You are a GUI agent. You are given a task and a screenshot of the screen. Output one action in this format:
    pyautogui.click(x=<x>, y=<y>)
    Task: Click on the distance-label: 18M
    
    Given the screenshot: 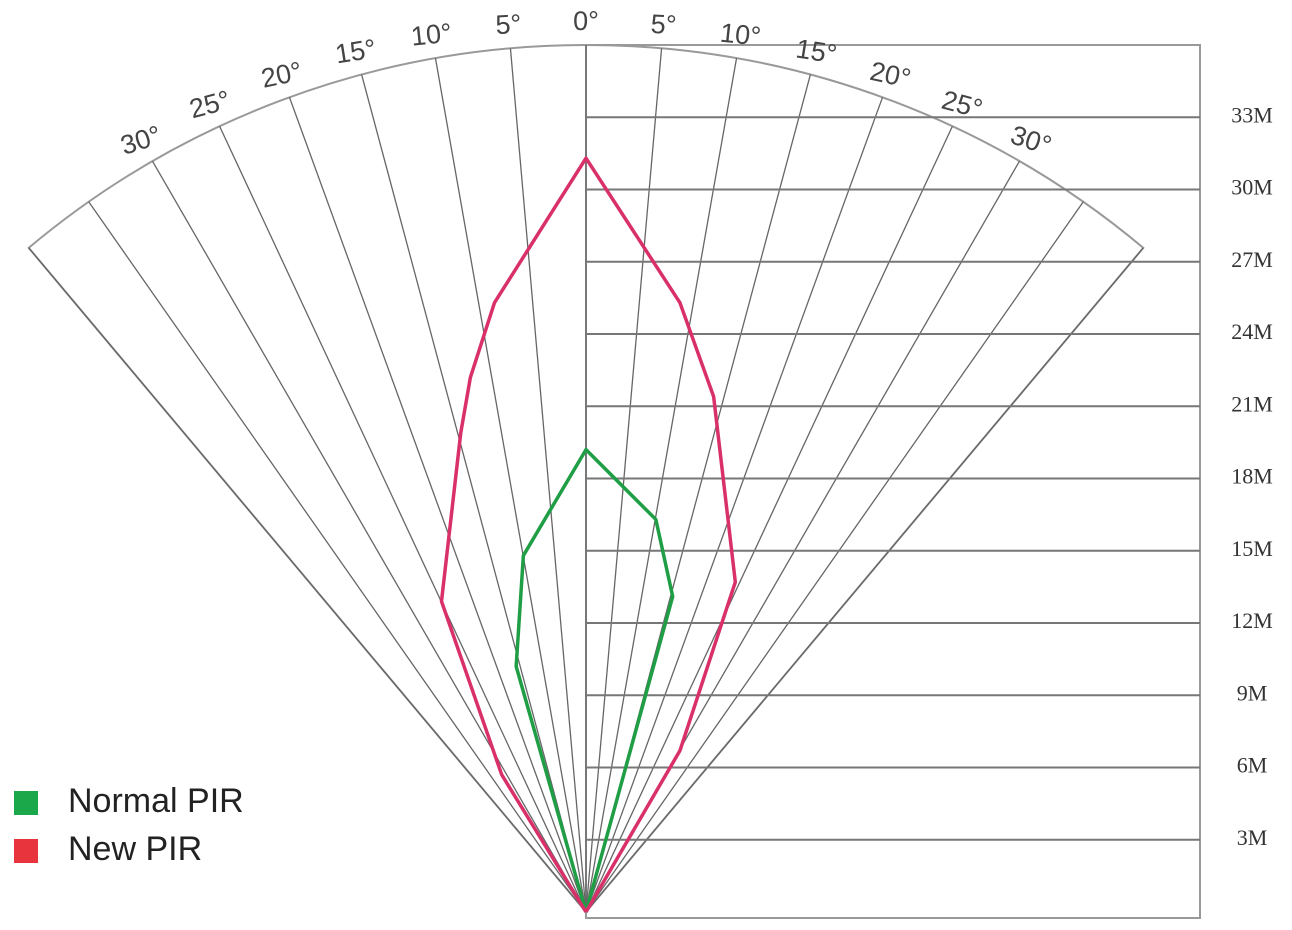 What is the action you would take?
    pyautogui.click(x=1252, y=476)
    